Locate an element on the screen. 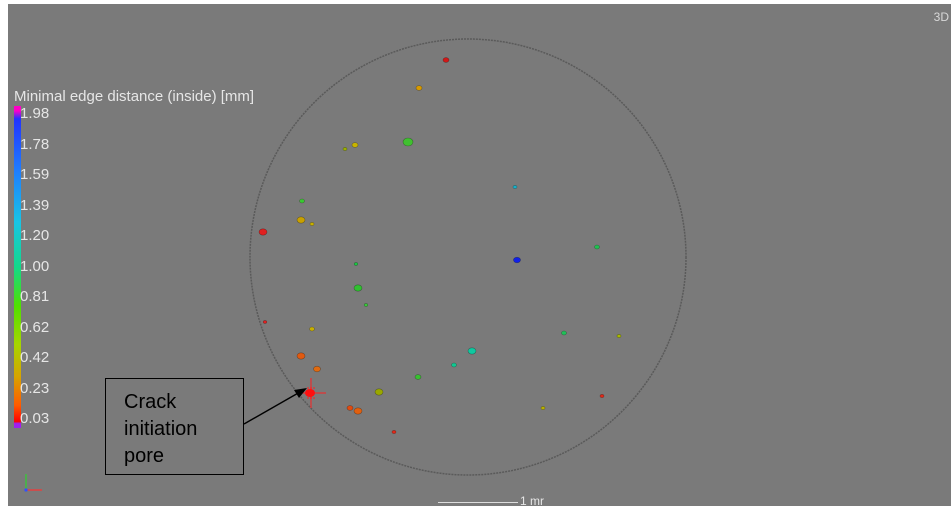 The height and width of the screenshot is (506, 951). legend-tick: 0.81 is located at coordinates (35, 296).